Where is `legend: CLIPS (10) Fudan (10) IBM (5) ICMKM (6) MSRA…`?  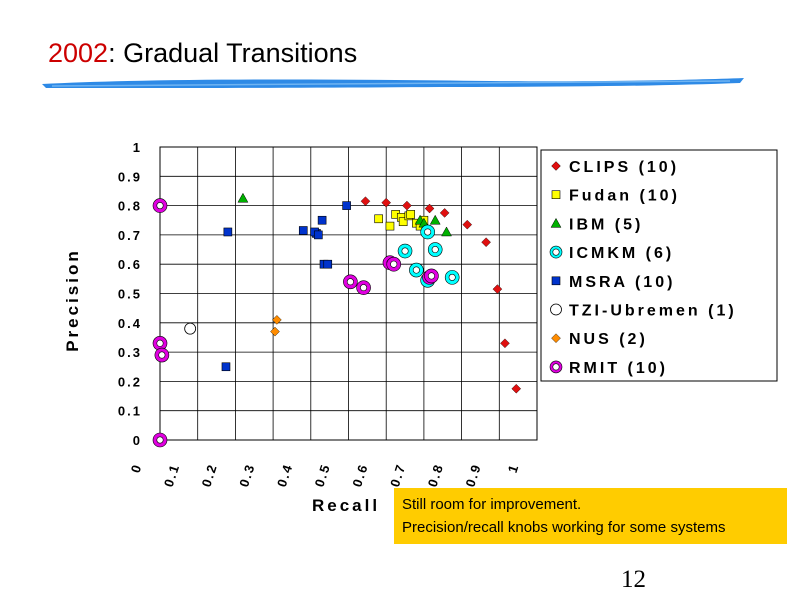 legend: CLIPS (10) Fudan (10) IBM (5) ICMKM (6) MSRA… is located at coordinates (641, 268).